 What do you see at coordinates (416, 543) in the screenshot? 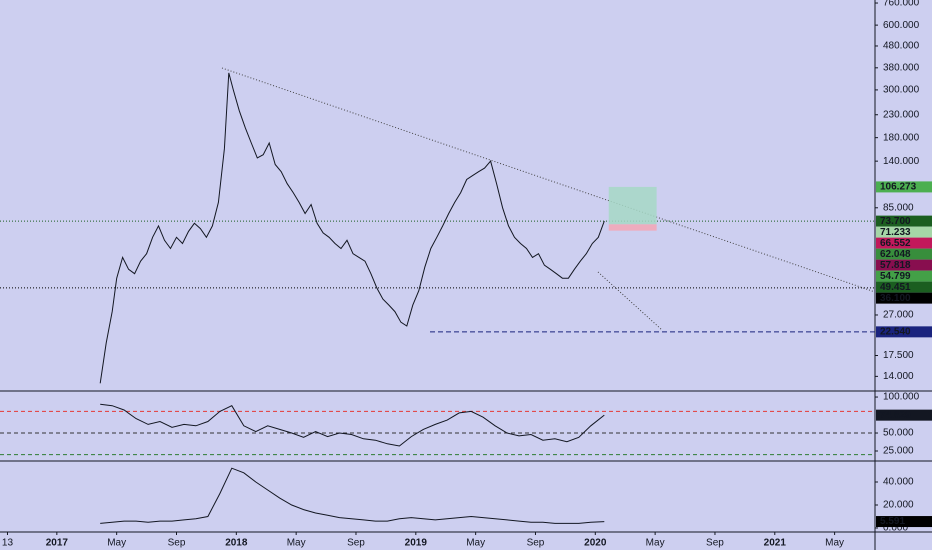
I see `x-tick-label: 2019` at bounding box center [416, 543].